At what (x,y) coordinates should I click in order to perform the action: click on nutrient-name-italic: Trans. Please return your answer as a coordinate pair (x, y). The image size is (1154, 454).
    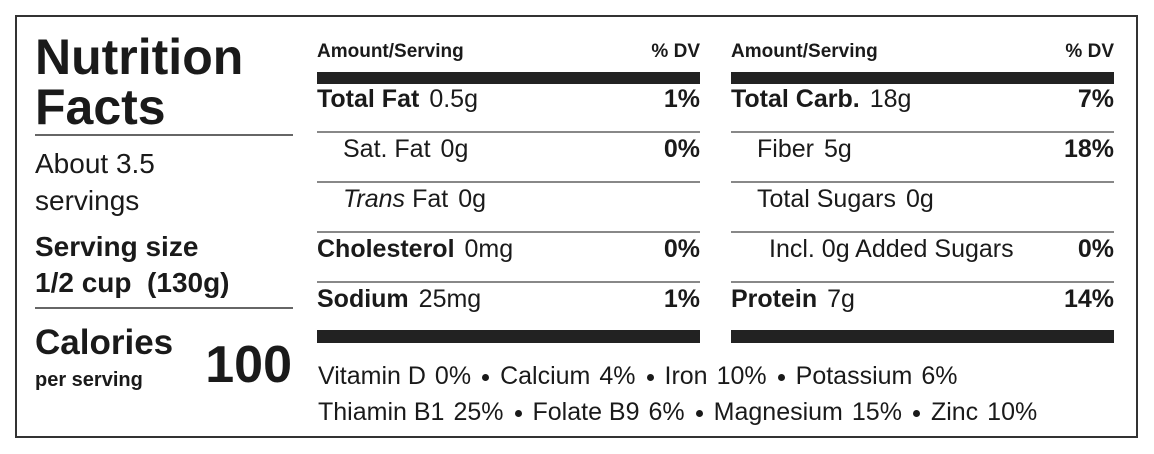
    Looking at the image, I should click on (374, 199).